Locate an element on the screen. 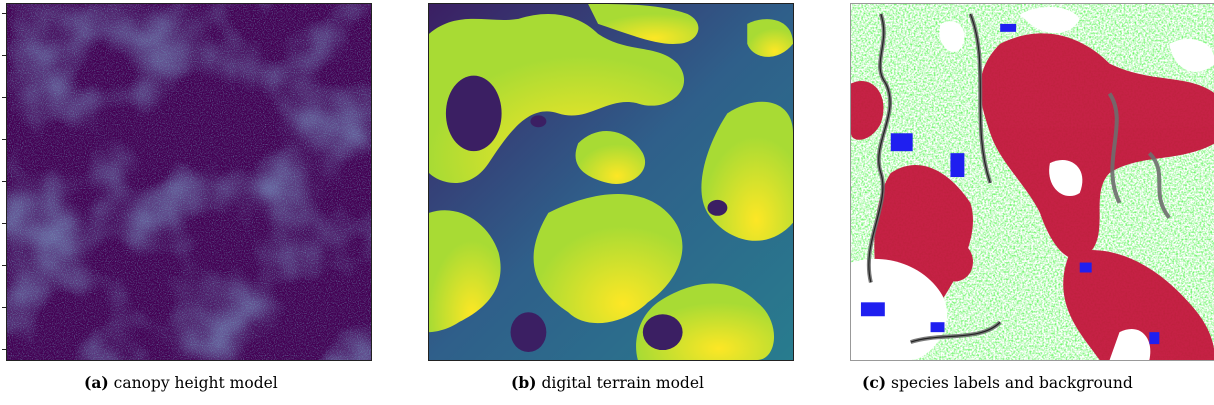  caption-a-text: canopy height model is located at coordinates (195, 383).